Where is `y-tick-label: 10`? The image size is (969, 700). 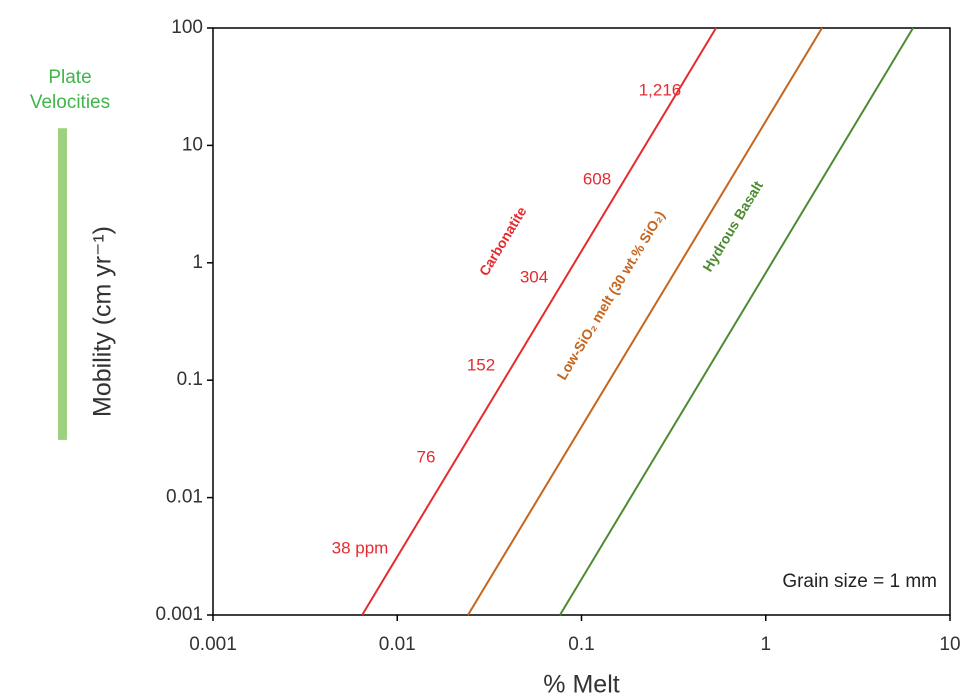 y-tick-label: 10 is located at coordinates (192, 144).